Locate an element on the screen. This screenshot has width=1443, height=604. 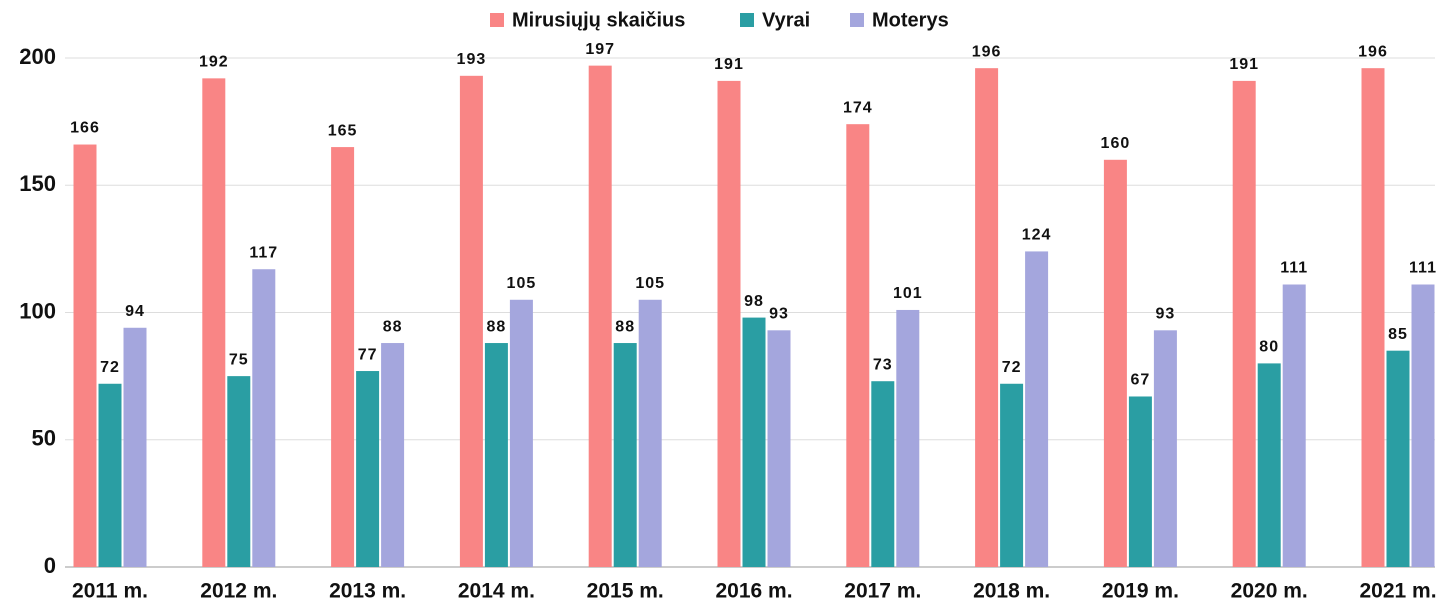
data-label: 101 is located at coordinates (908, 293).